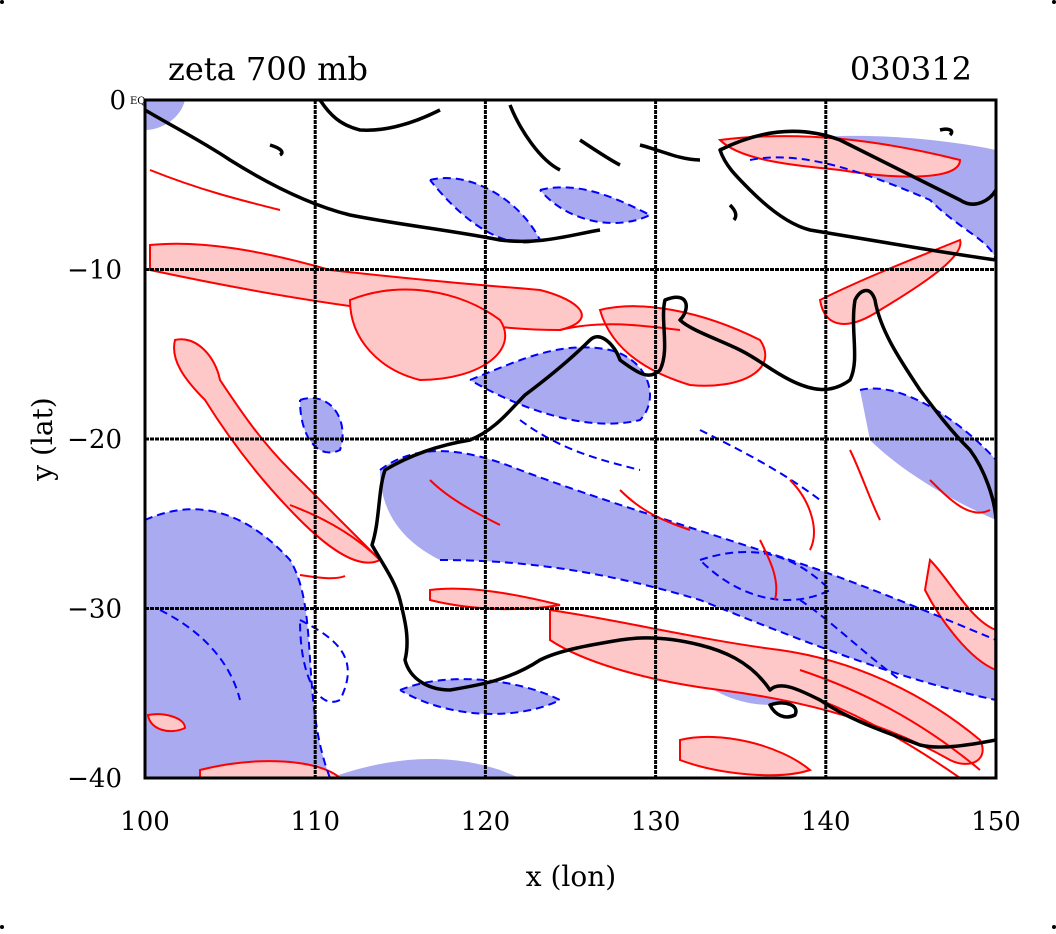  Describe the element at coordinates (138, 101) in the screenshot. I see `equator-label: EQ` at that location.